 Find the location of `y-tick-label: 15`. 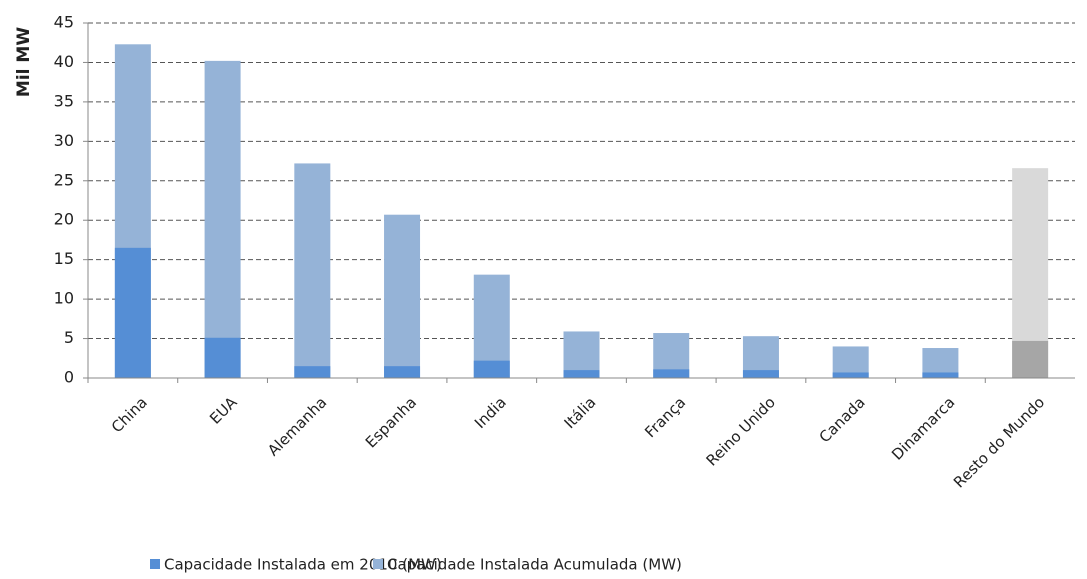

y-tick-label: 15 is located at coordinates (64, 258).